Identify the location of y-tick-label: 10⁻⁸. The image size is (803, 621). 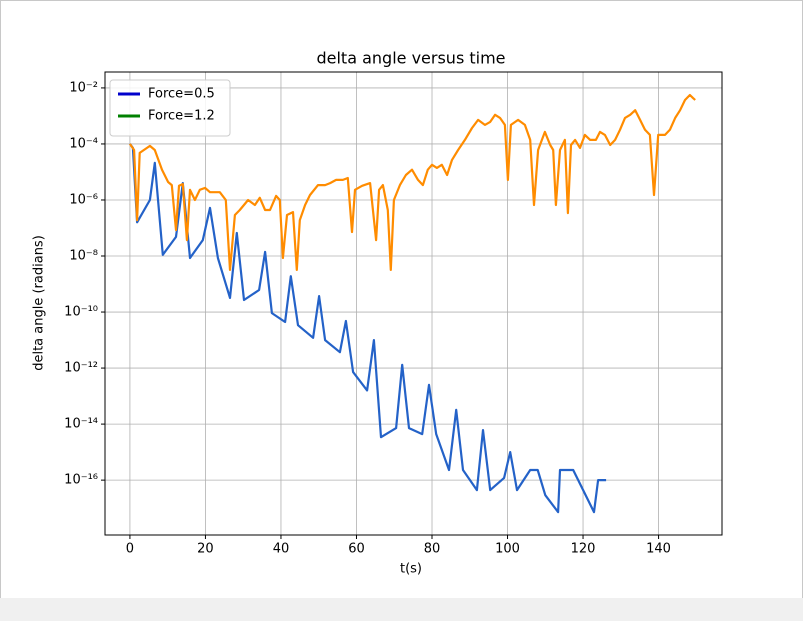
(83, 256).